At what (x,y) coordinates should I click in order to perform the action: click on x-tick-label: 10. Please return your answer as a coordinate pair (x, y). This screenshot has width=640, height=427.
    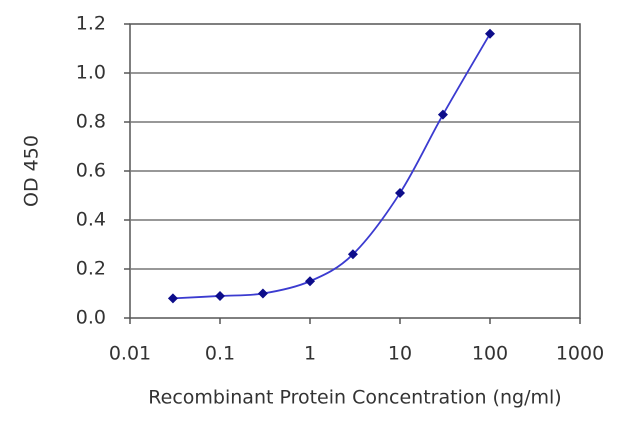
    Looking at the image, I should click on (400, 354).